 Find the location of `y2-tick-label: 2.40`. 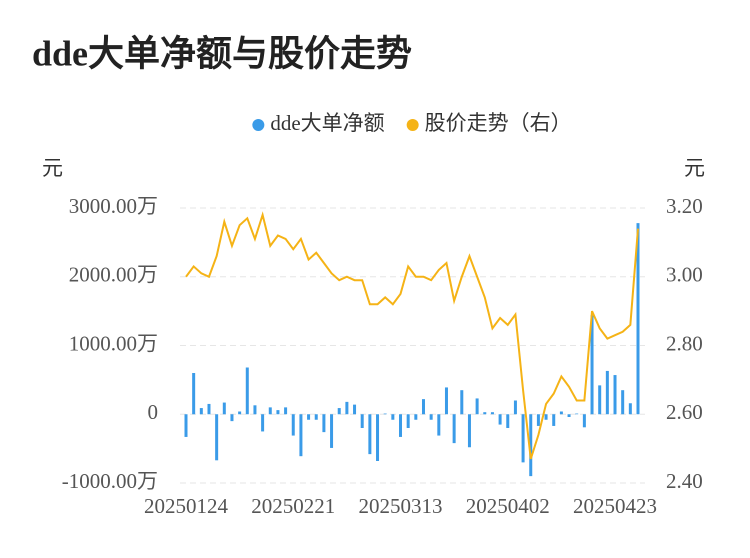

y2-tick-label: 2.40 is located at coordinates (684, 481).